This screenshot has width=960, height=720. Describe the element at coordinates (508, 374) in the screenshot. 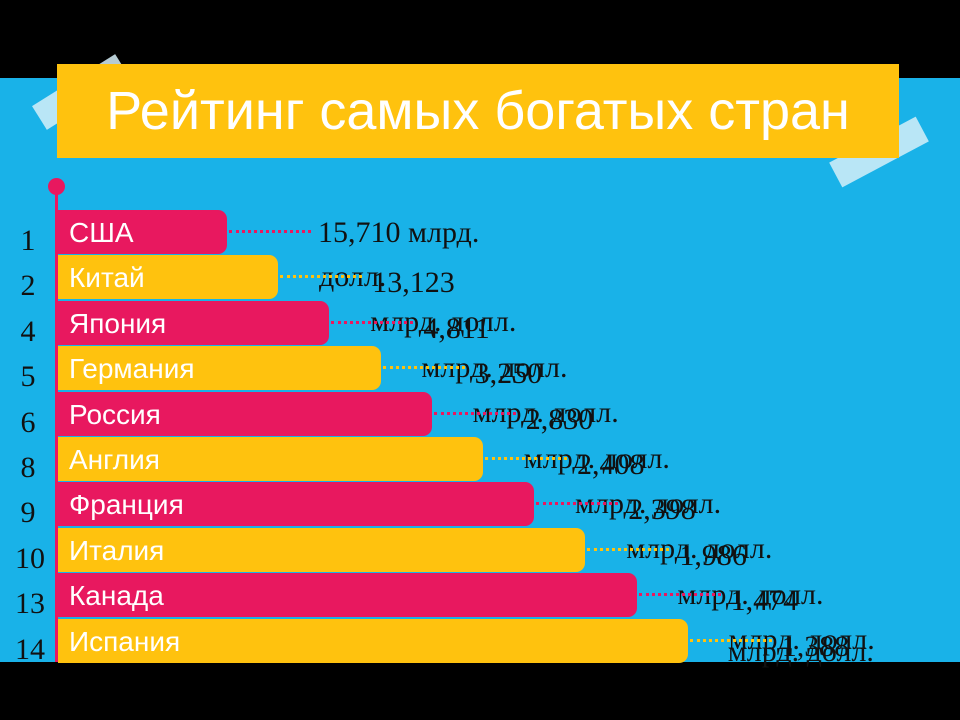

I see `data-value-label: 3,250` at that location.